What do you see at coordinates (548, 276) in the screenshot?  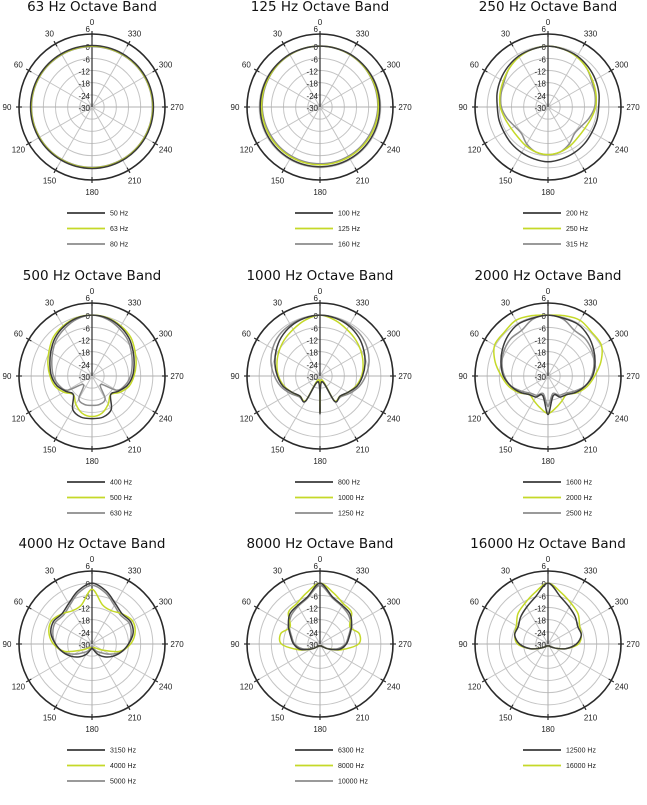 I see `chart-title: 2000 Hz Octave Band` at bounding box center [548, 276].